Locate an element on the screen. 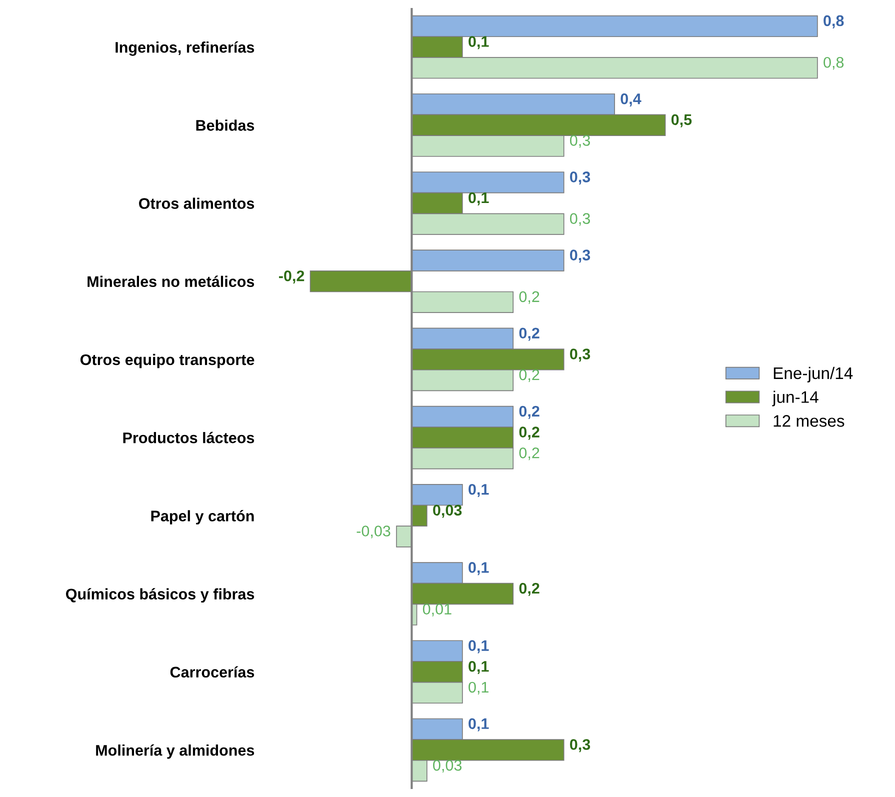 Image resolution: width=895 pixels, height=797 pixels. y-tick-label: Otros equipo transporte is located at coordinates (167, 361).